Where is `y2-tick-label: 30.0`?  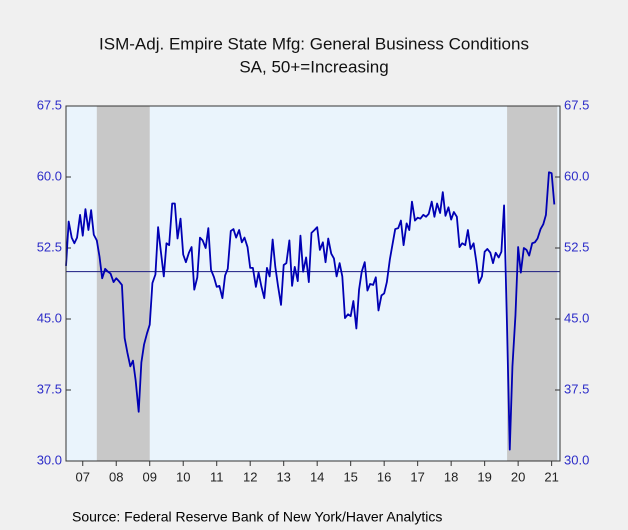 y2-tick-label: 30.0 is located at coordinates (576, 459).